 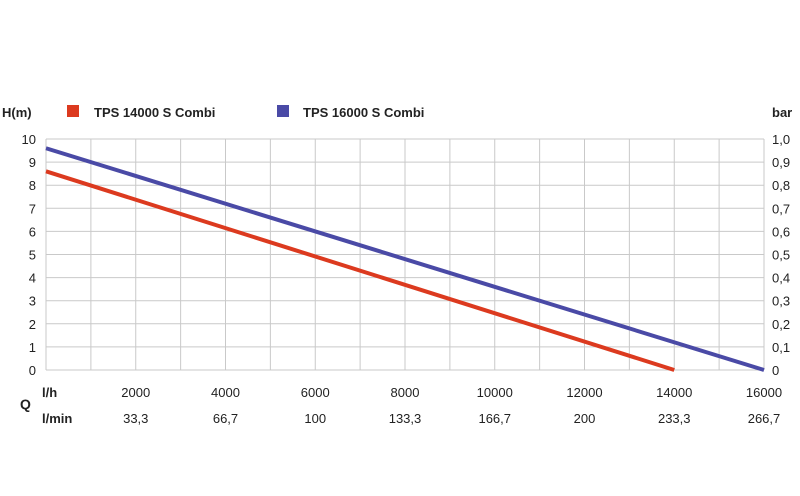 I want to click on left-tick-label: 1, so click(x=32, y=347).